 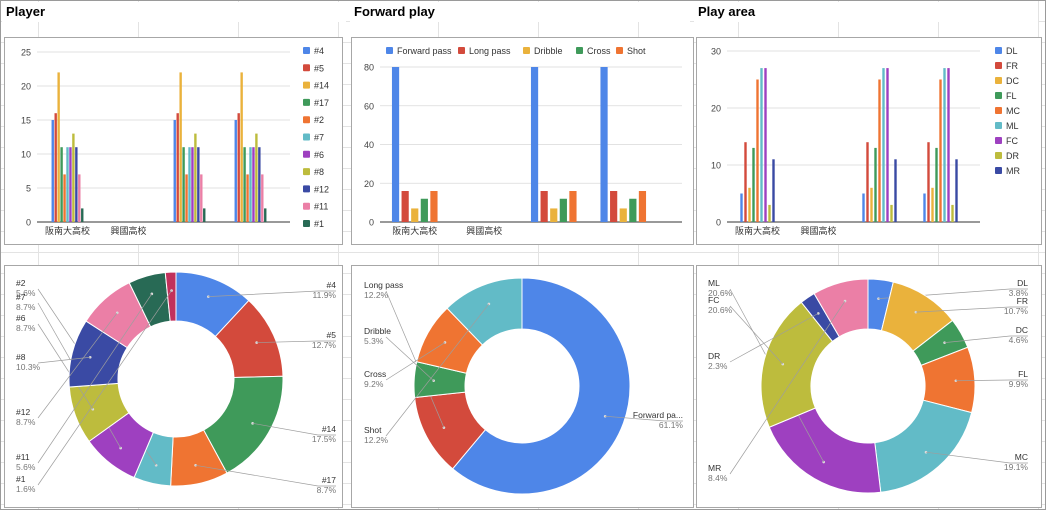 What do you see at coordinates (599, 51) in the screenshot?
I see `legend-label: Cross` at bounding box center [599, 51].